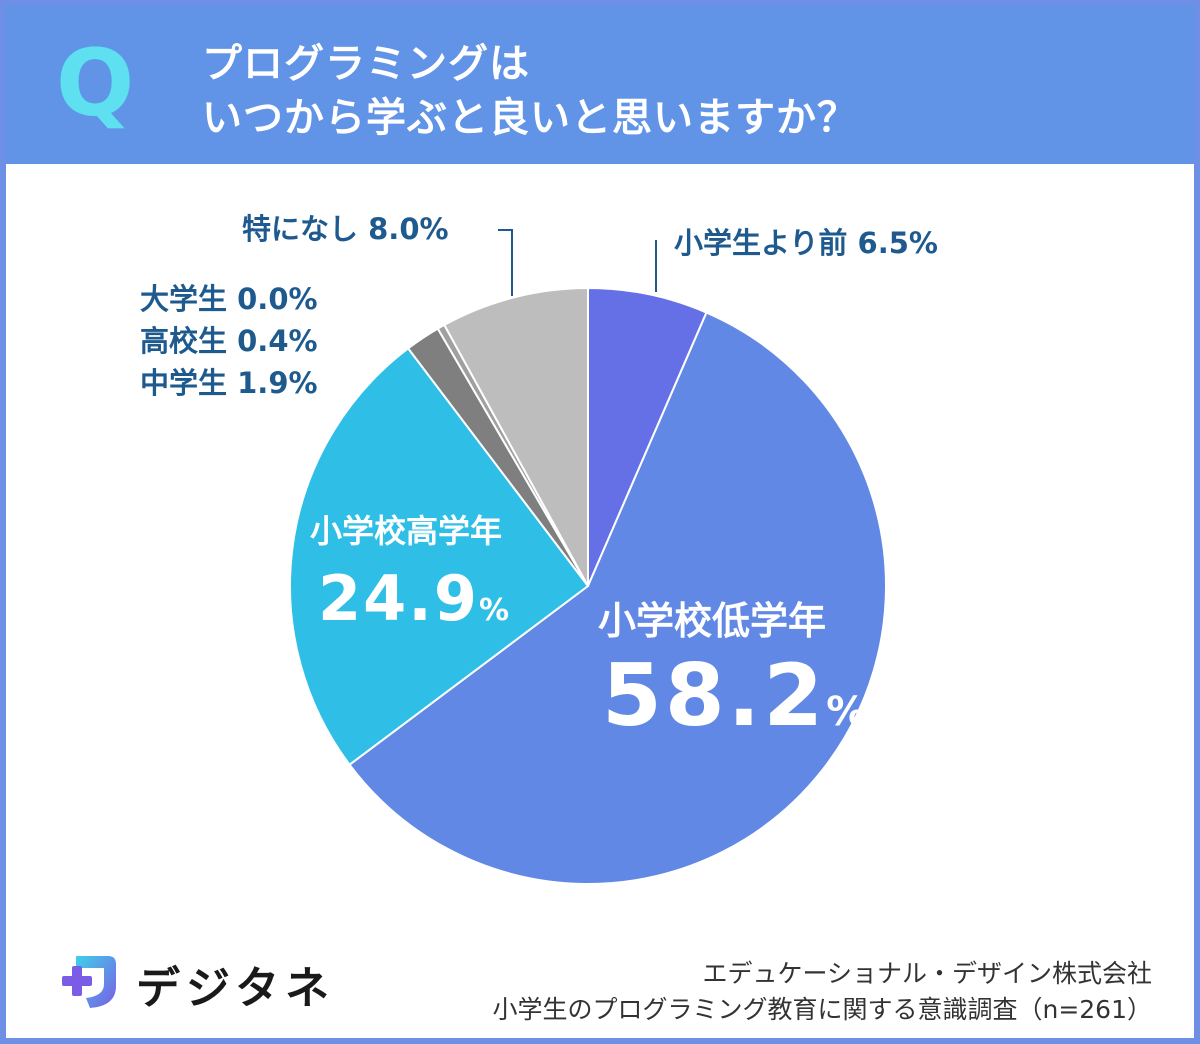 This screenshot has width=1200, height=1044. Describe the element at coordinates (515, 436) in the screenshot. I see `pie-slice-none` at that location.